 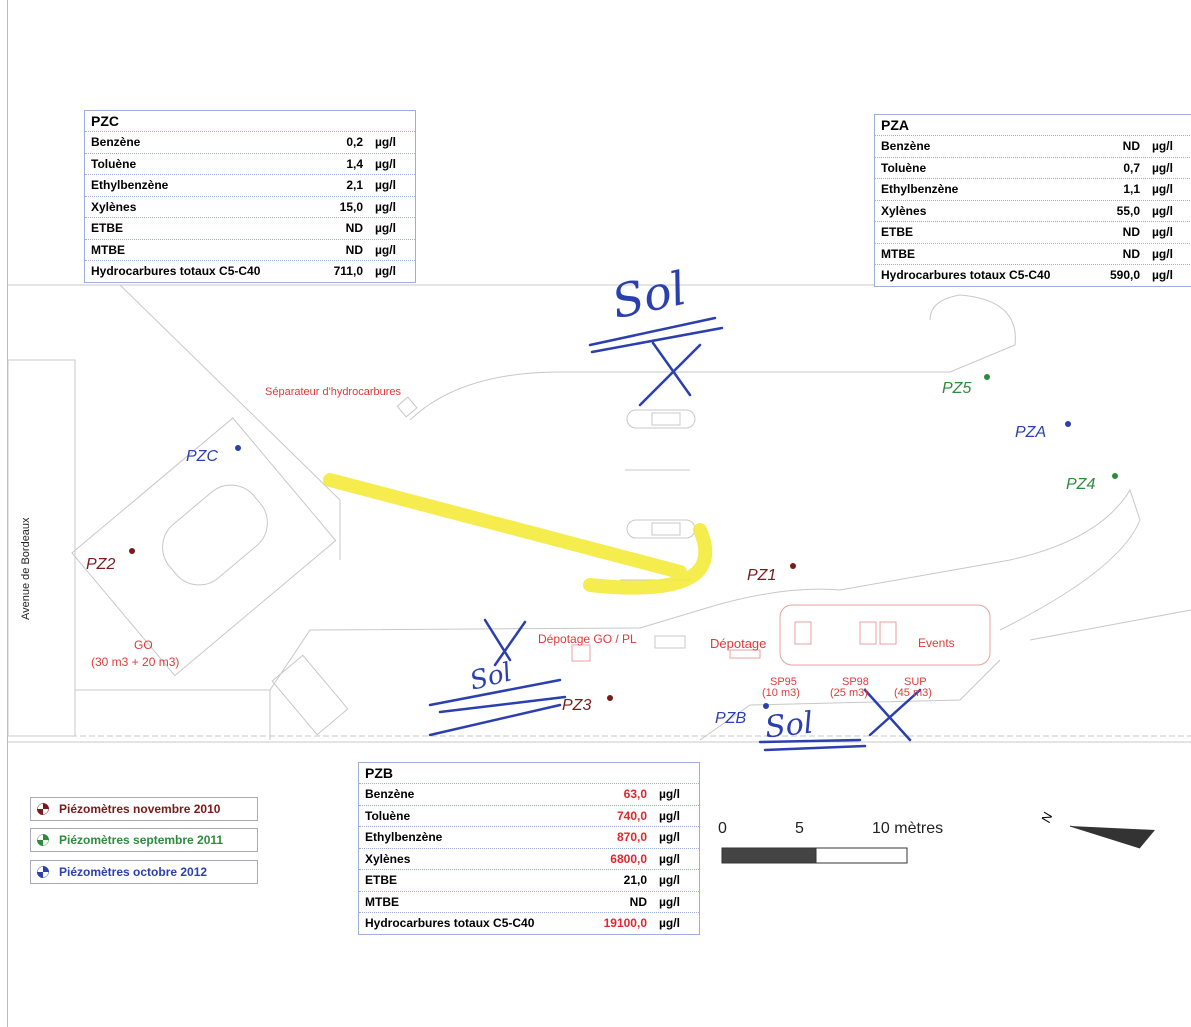 What do you see at coordinates (1131, 167) in the screenshot?
I see `param-value: 0,7` at bounding box center [1131, 167].